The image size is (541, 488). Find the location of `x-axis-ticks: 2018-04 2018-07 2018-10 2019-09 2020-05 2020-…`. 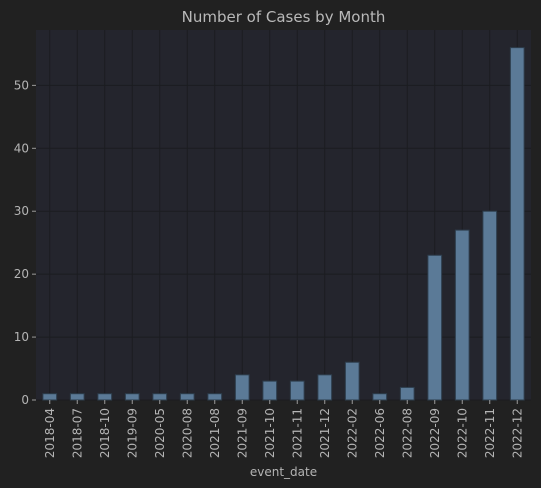

x-axis-ticks: 2018-04 2018-07 2018-10 2019-09 2020-05 2020-… is located at coordinates (283, 429).